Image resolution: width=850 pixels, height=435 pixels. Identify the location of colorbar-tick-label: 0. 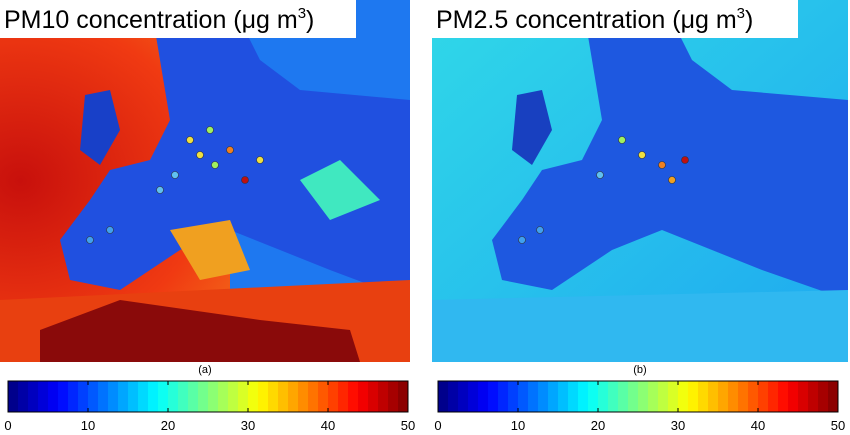
(437, 425).